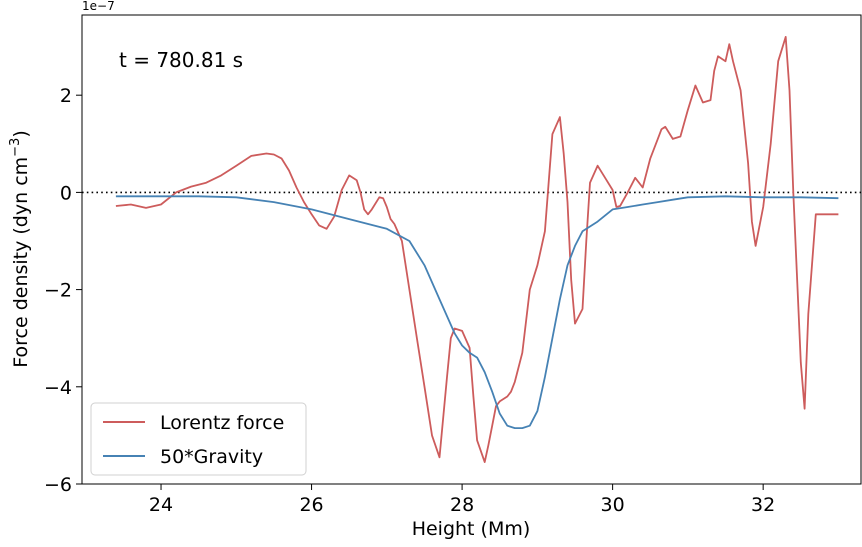  I want to click on y-offset-label: 1e−7, so click(98, 6).